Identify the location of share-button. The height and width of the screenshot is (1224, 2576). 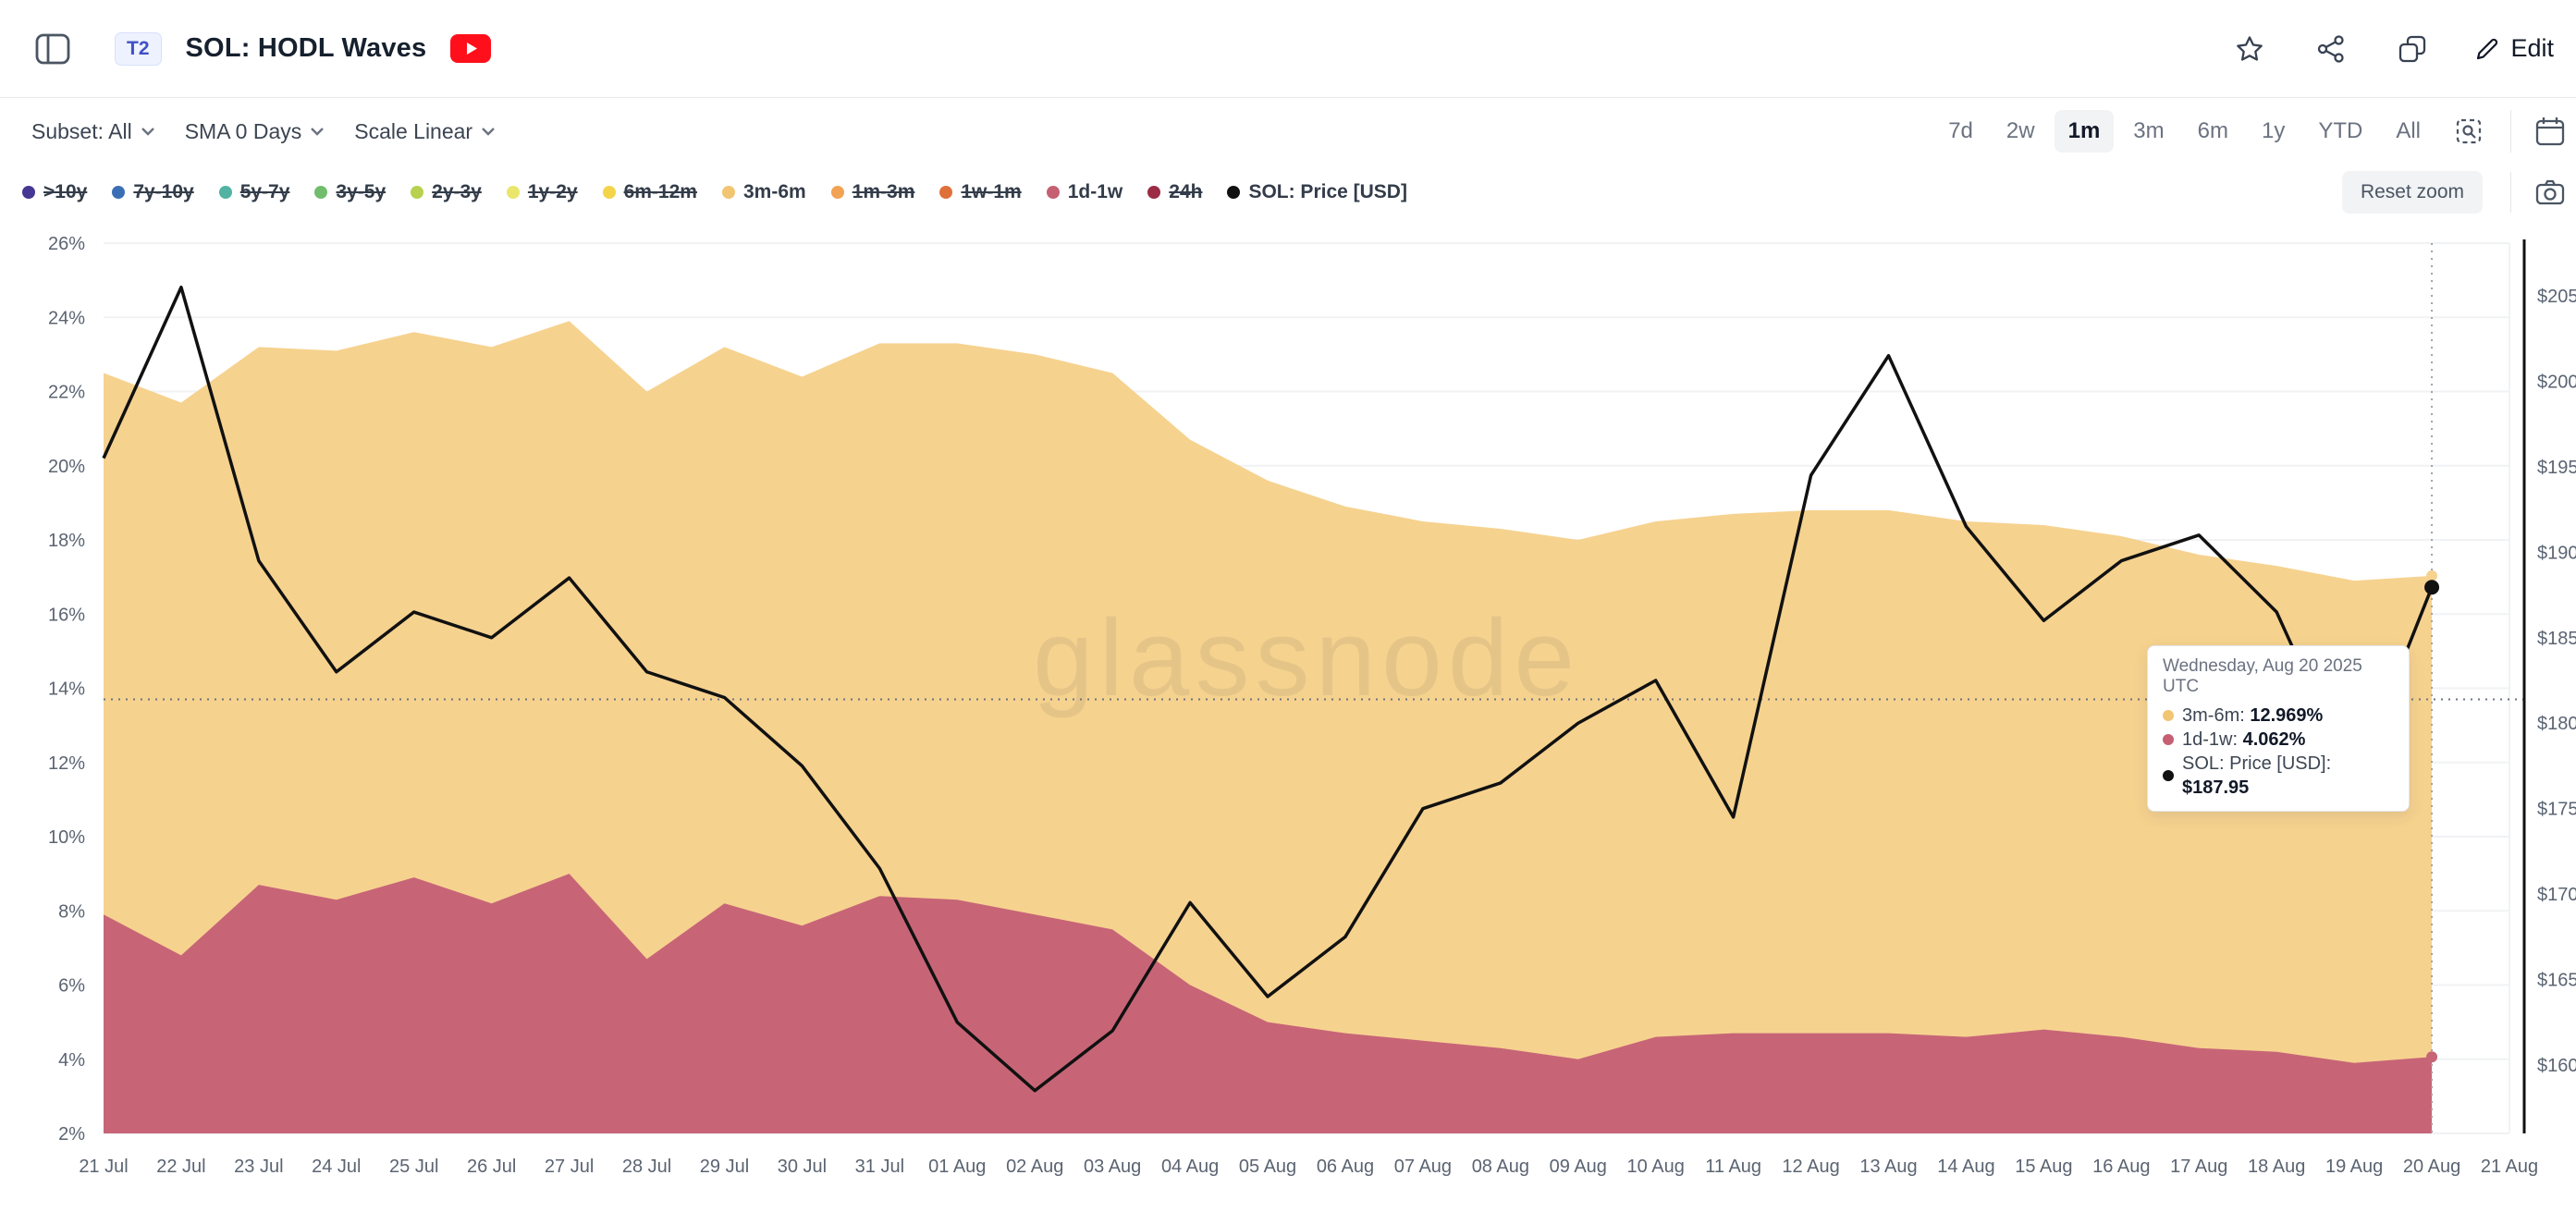
(2331, 49).